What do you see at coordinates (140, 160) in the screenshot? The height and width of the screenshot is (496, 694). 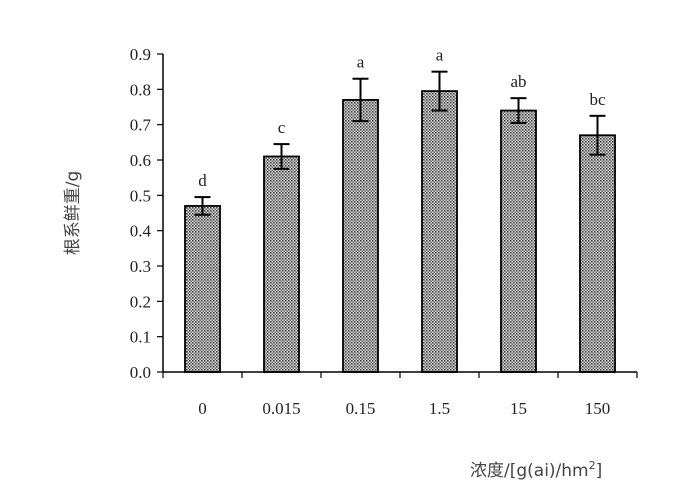 I see `y-tick-label: 0.6` at bounding box center [140, 160].